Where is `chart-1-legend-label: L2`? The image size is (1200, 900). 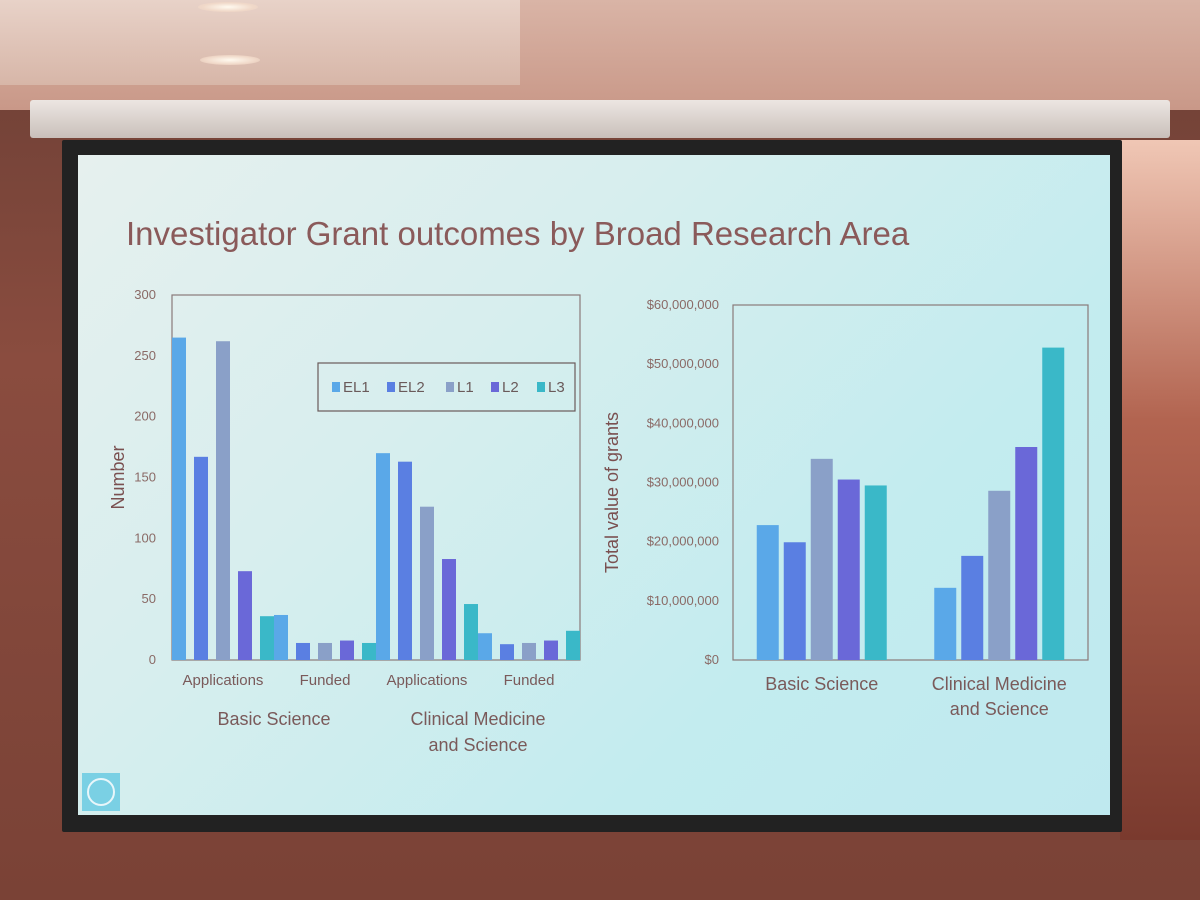
chart-1-legend-label: L2 is located at coordinates (510, 387).